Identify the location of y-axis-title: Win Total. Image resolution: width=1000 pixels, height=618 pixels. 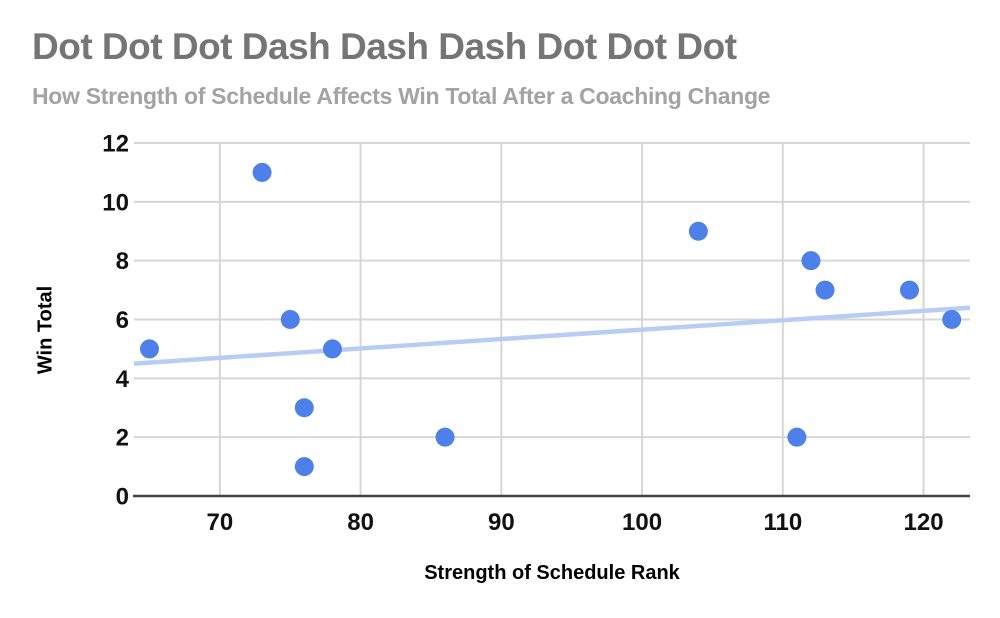
(45, 330).